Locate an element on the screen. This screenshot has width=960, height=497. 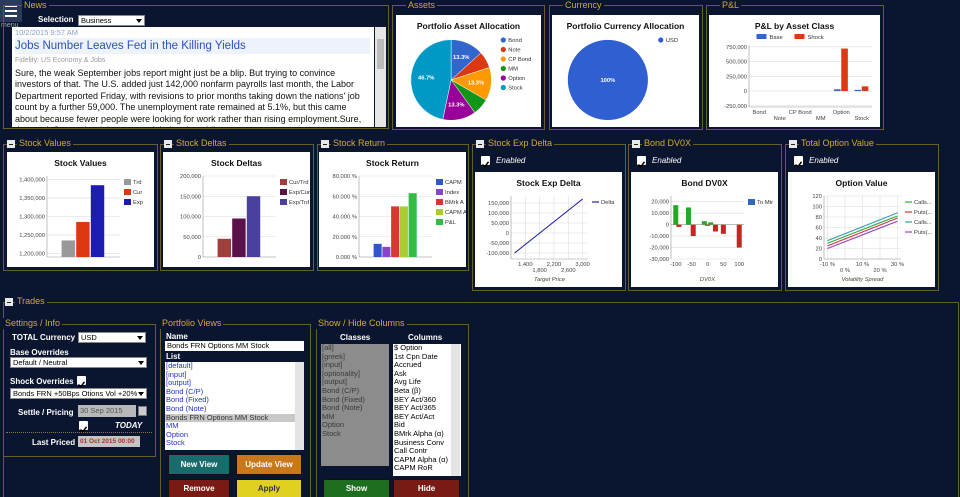
list-item: Bid is located at coordinates (399, 425).